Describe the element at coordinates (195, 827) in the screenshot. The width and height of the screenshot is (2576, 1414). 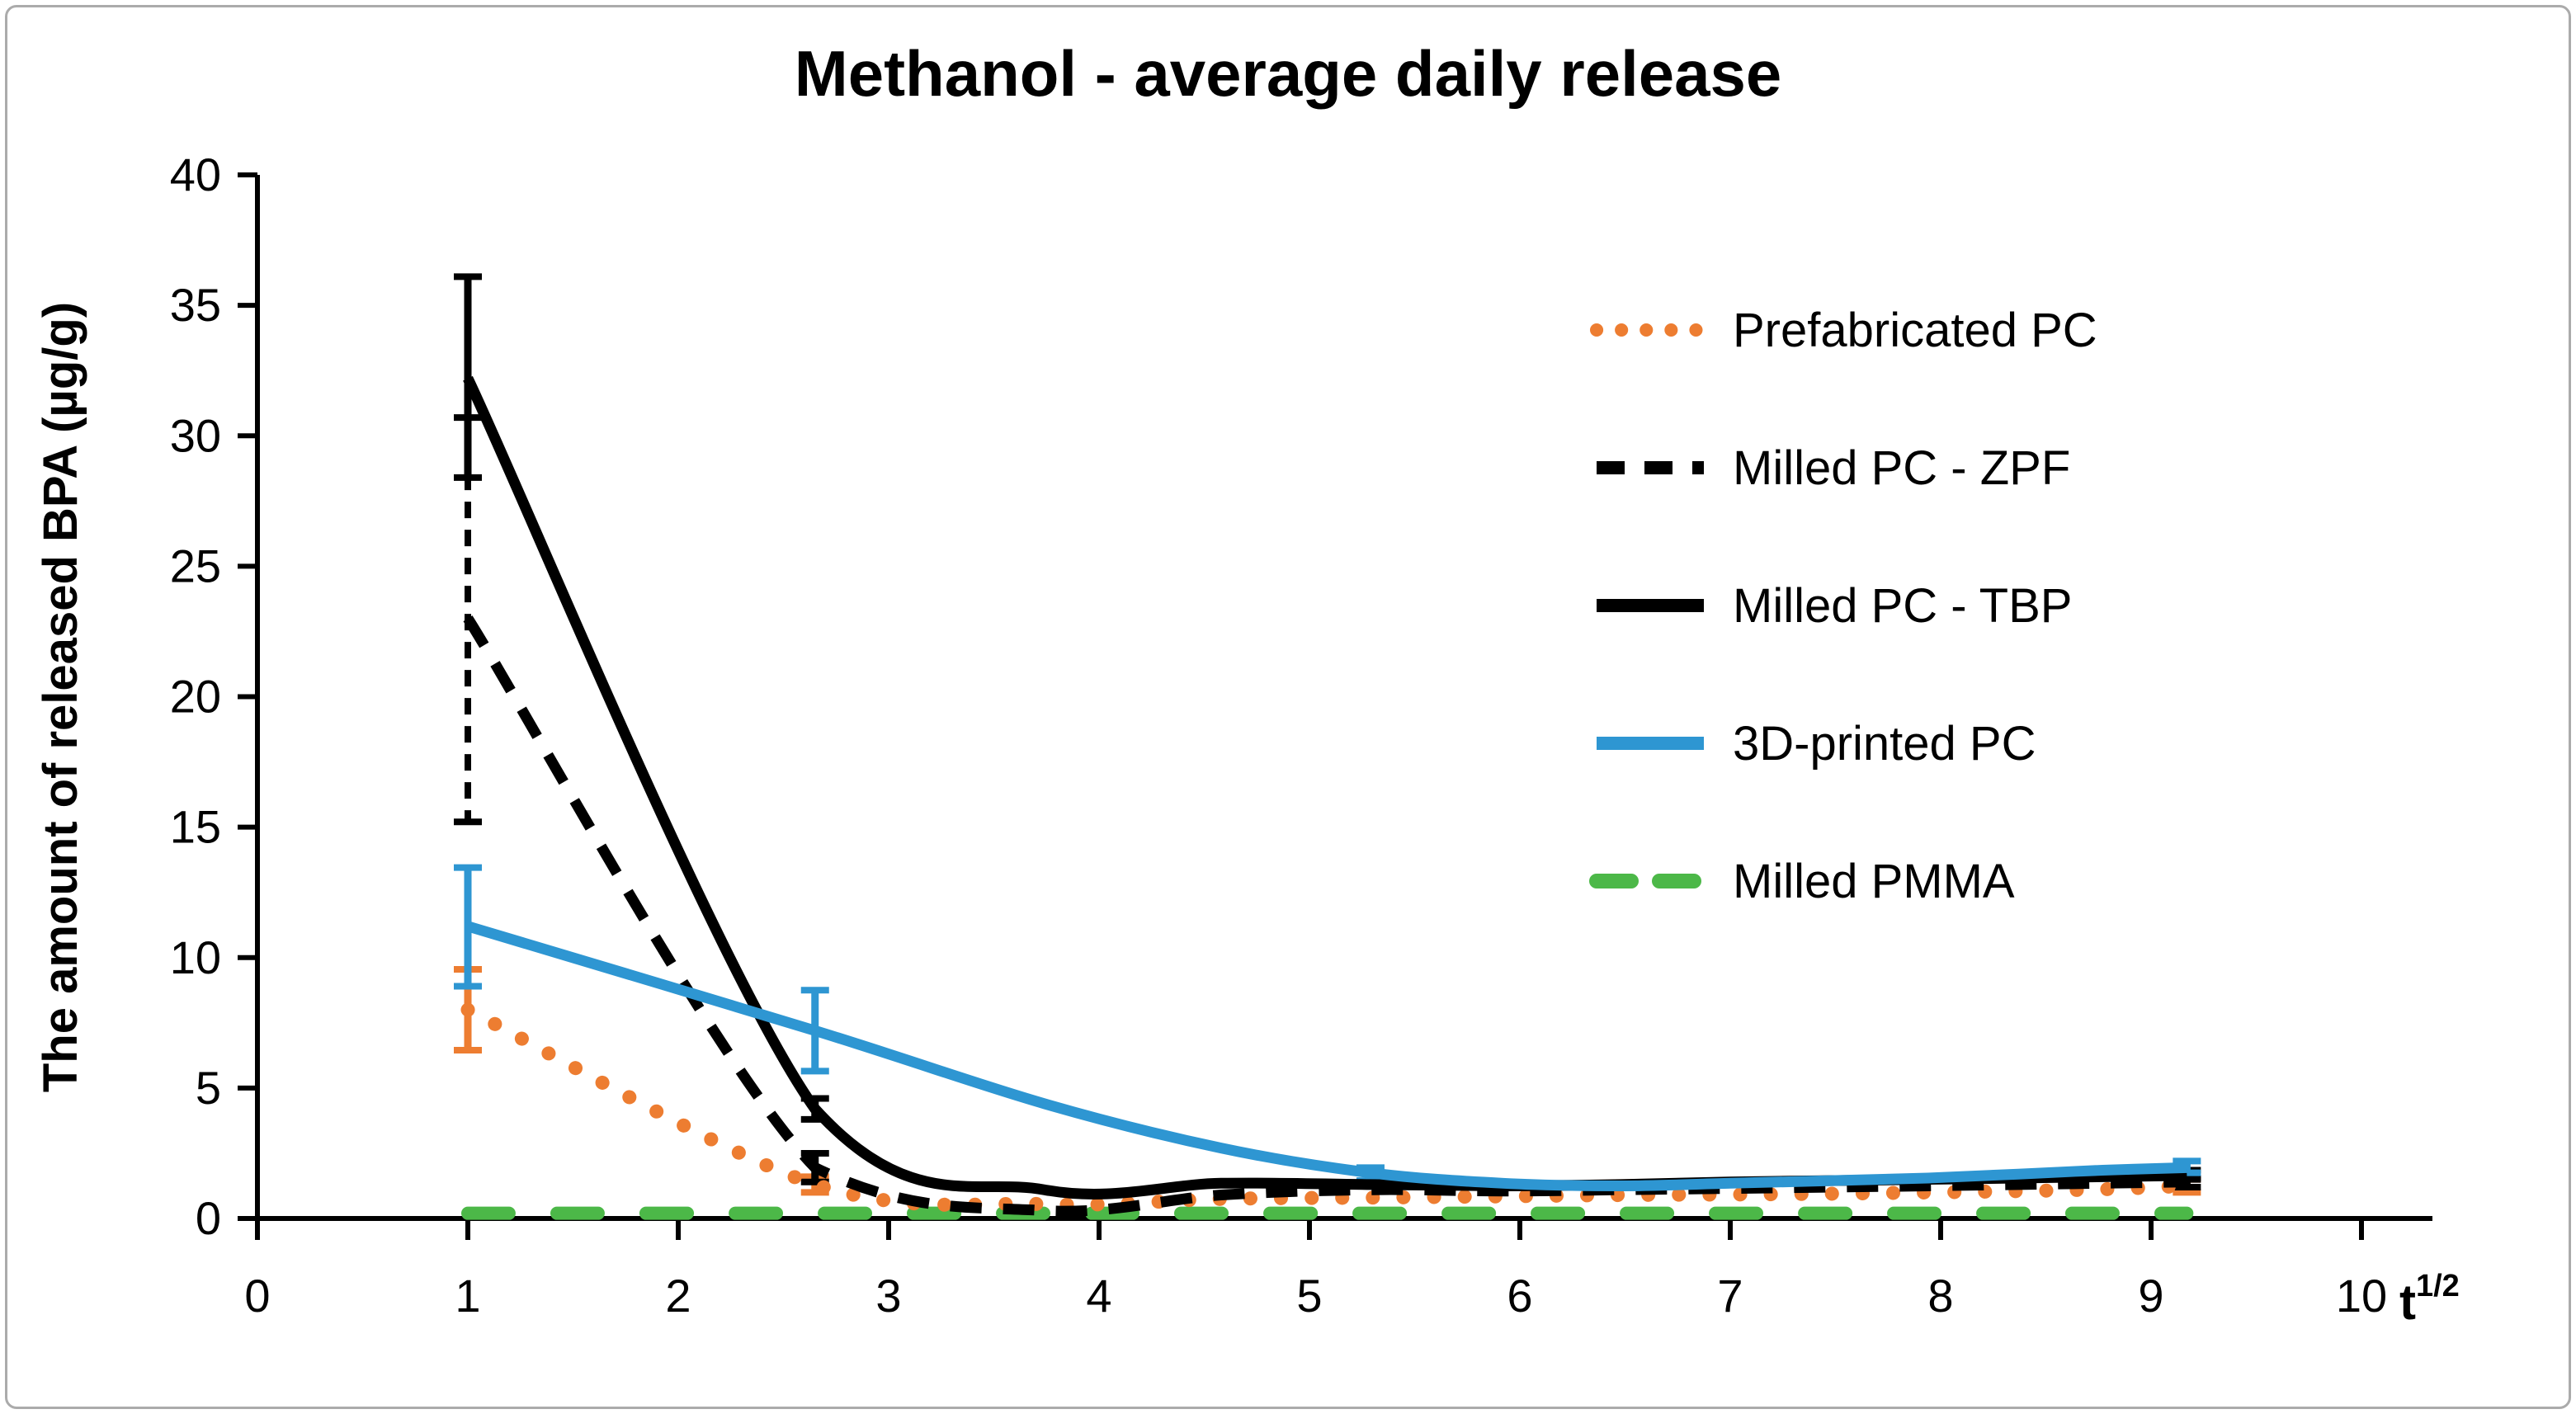
I see `y-tick-label: 15` at that location.